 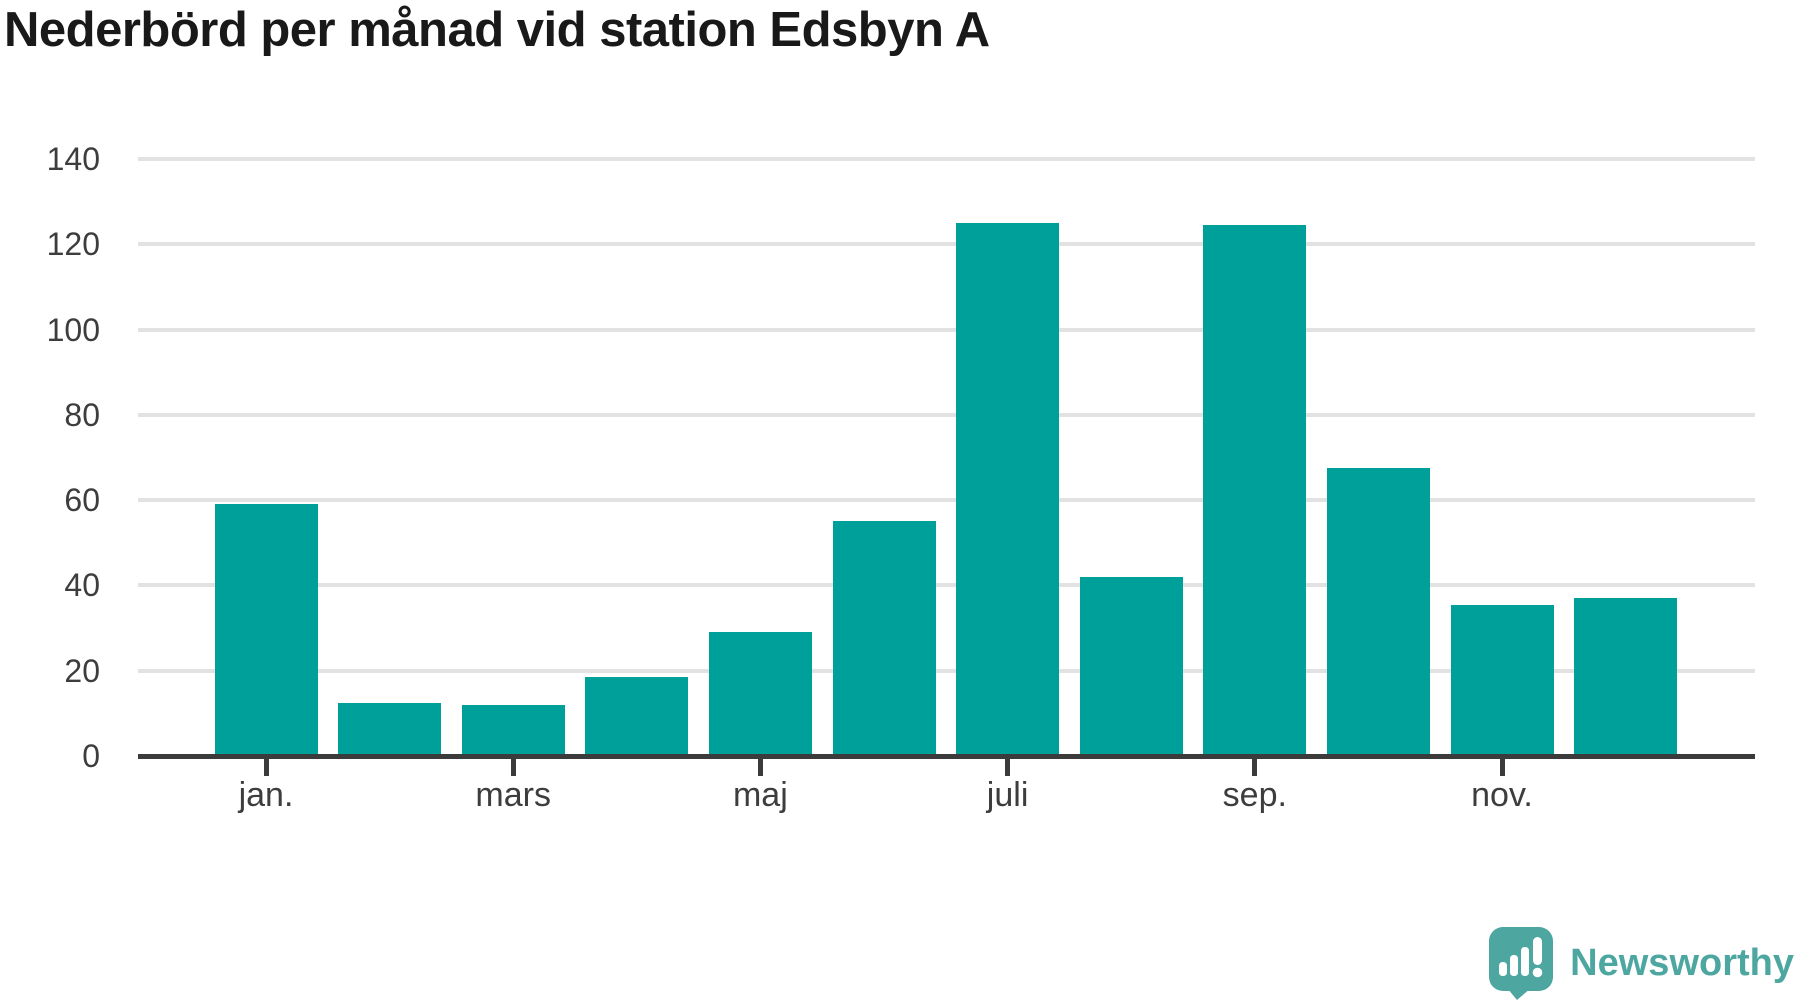 What do you see at coordinates (82, 585) in the screenshot?
I see `y-axis-label-40: 40` at bounding box center [82, 585].